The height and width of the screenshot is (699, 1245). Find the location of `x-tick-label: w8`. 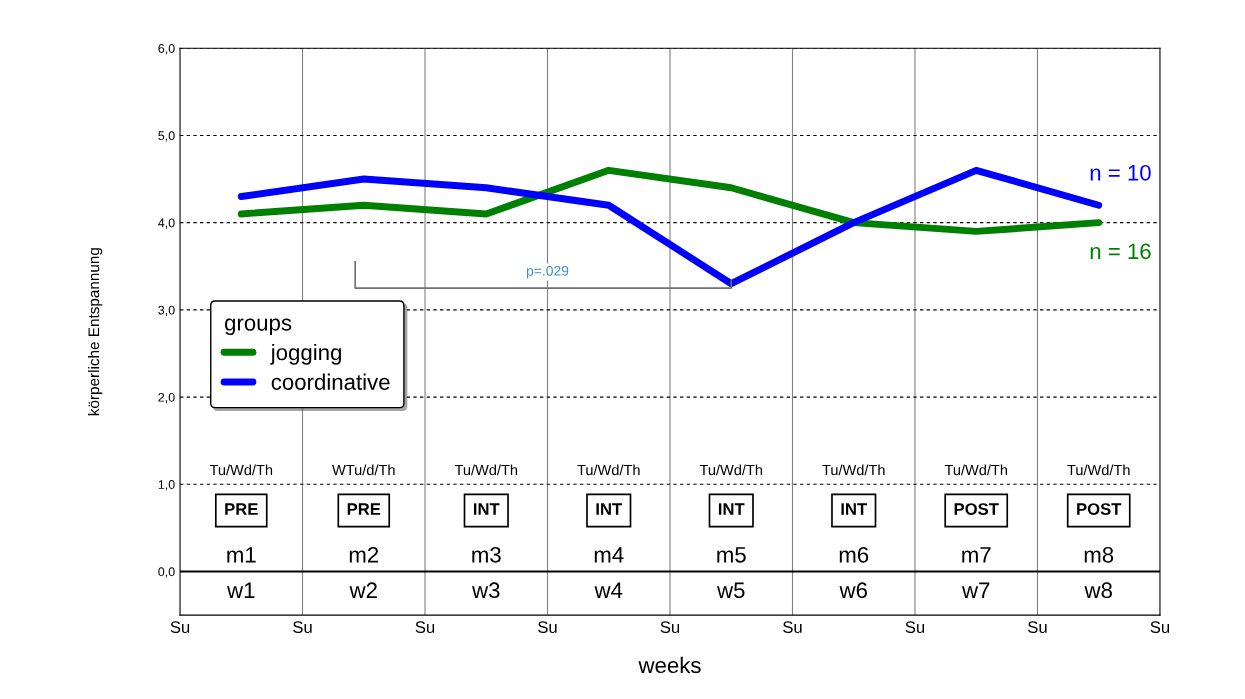

x-tick-label: w8 is located at coordinates (1098, 590).